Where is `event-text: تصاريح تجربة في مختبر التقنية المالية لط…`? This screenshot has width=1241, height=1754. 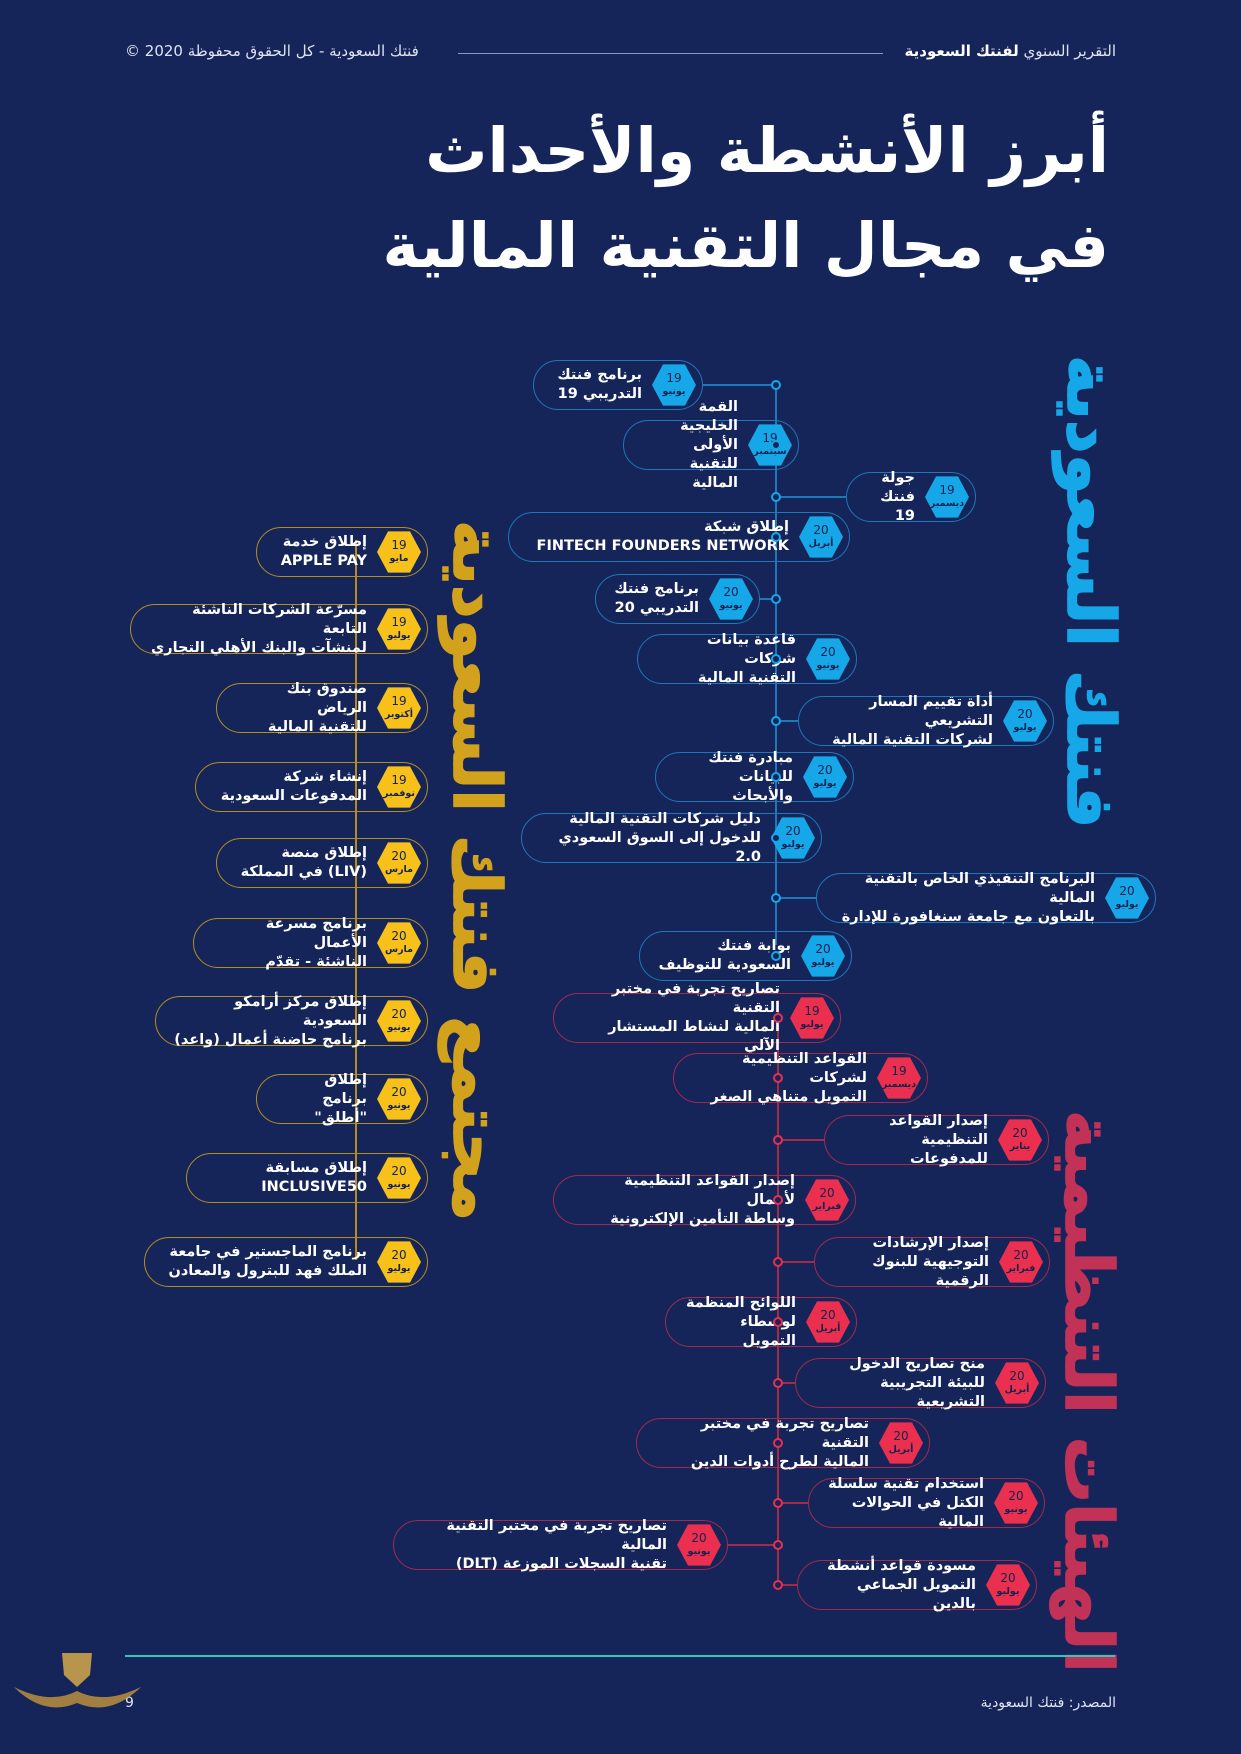
event-text: تصاريح تجربة في مختبر التقنية المالية لط… is located at coordinates (779, 1442).